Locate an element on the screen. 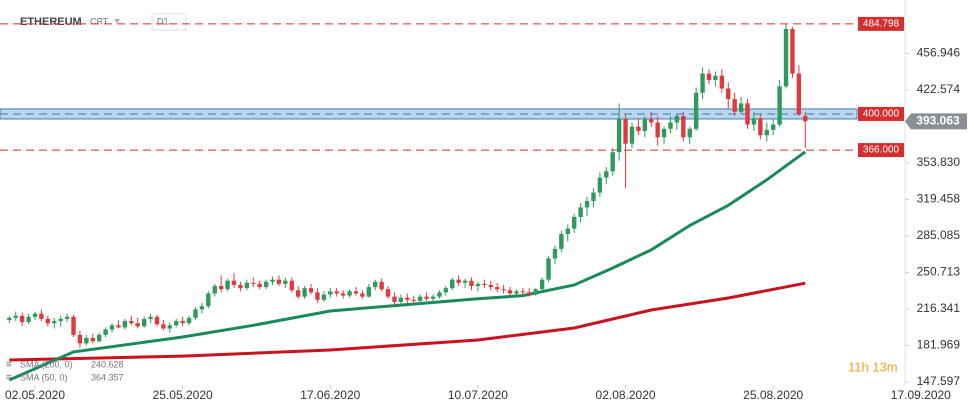 This screenshot has height=412, width=974. x-tick-label: 25.08.2020 is located at coordinates (773, 395).